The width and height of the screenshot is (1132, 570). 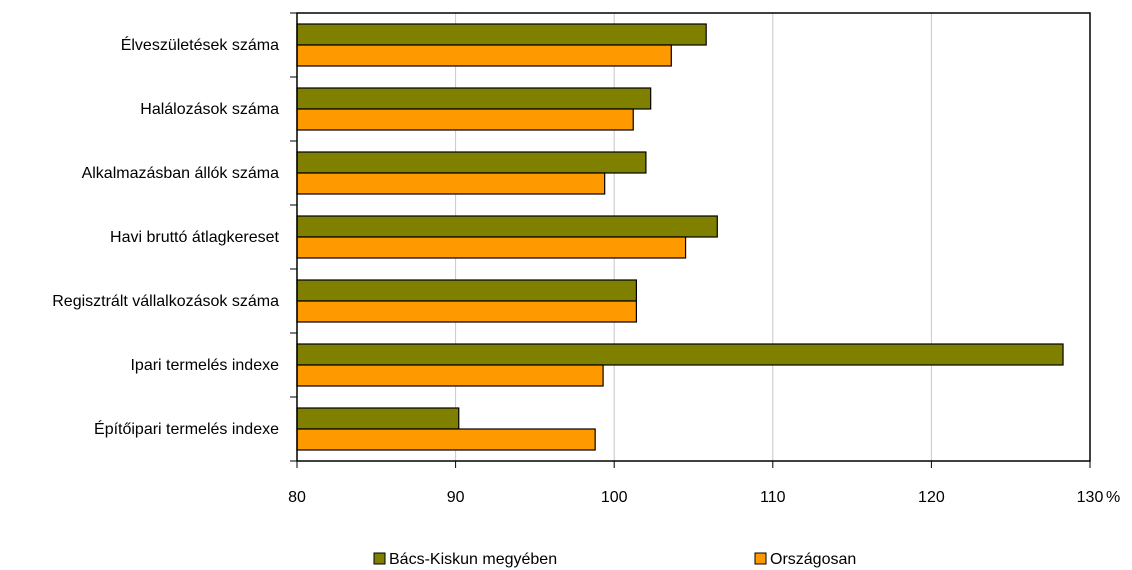 I want to click on category-label: Regisztrált vállalkozások száma, so click(x=165, y=301).